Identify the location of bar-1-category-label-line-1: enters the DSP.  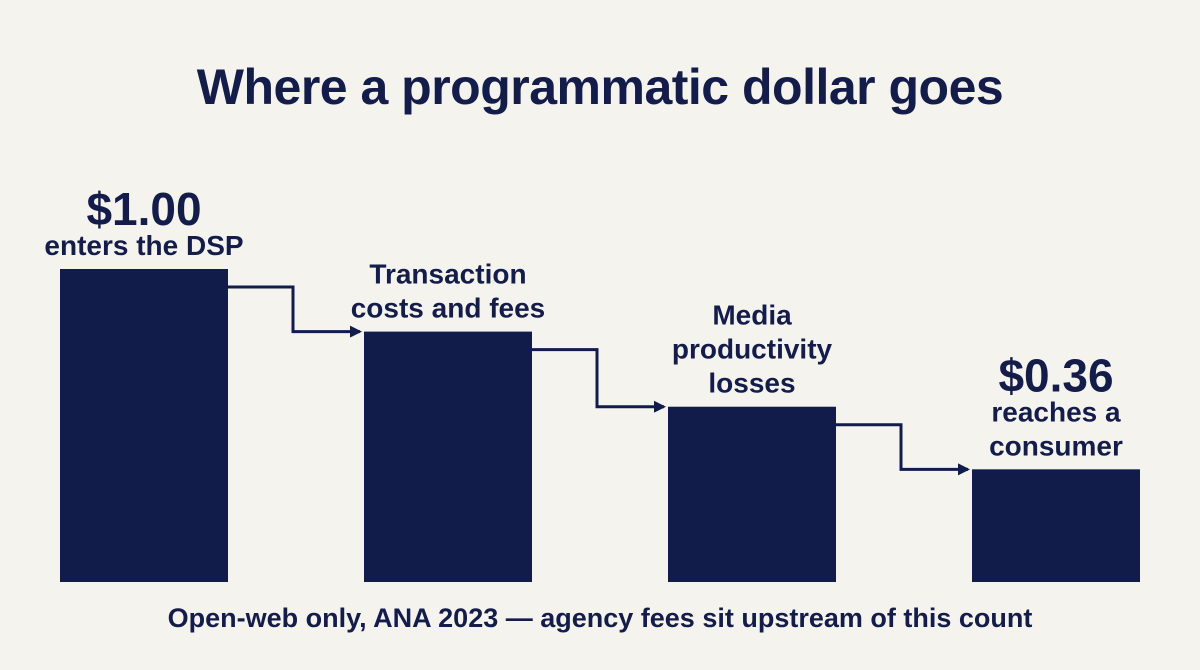
(143, 245).